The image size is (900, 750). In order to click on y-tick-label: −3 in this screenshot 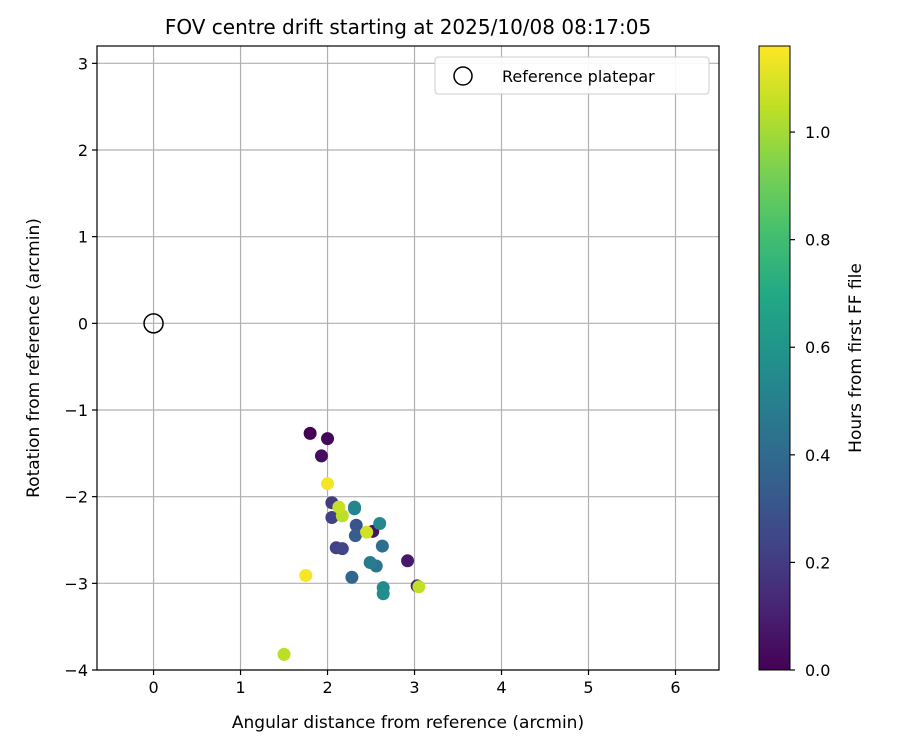, I will do `click(76, 583)`.